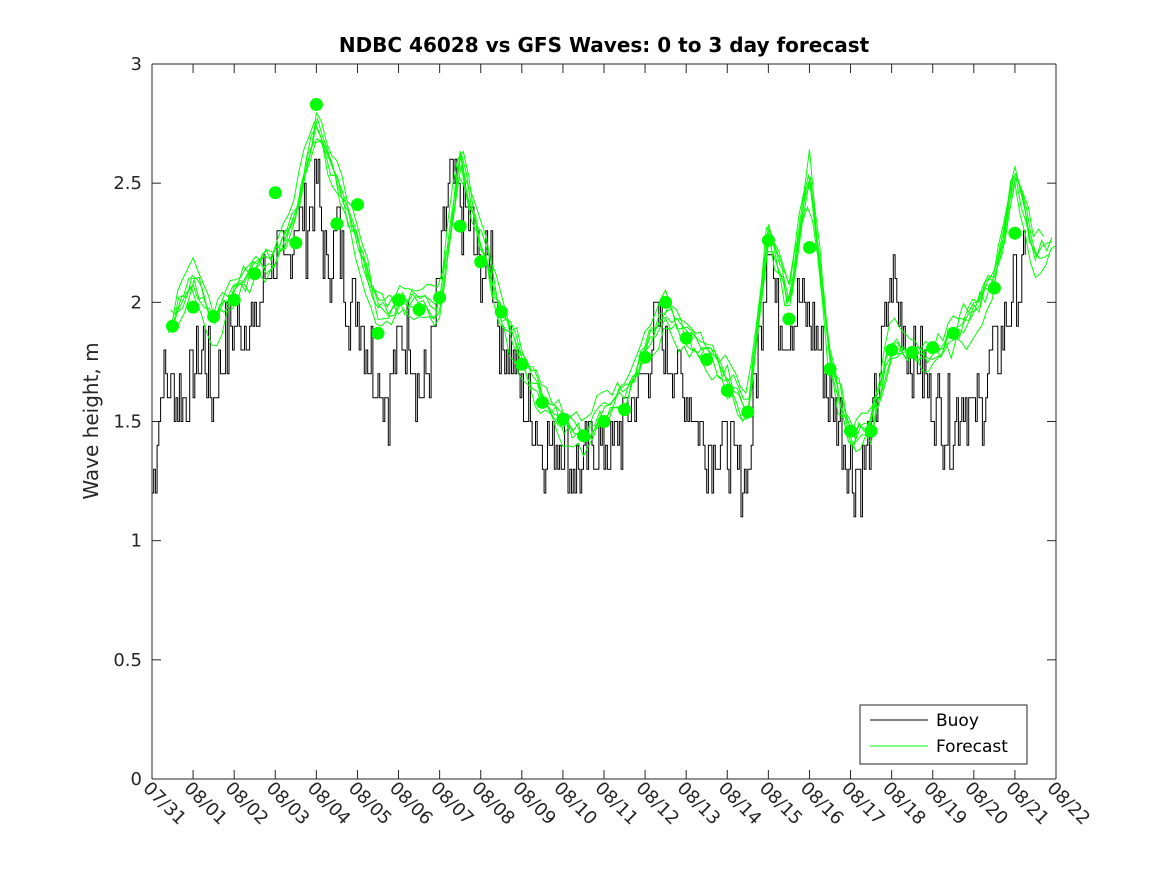  I want to click on legend-label-buoy: Buoy, so click(957, 721).